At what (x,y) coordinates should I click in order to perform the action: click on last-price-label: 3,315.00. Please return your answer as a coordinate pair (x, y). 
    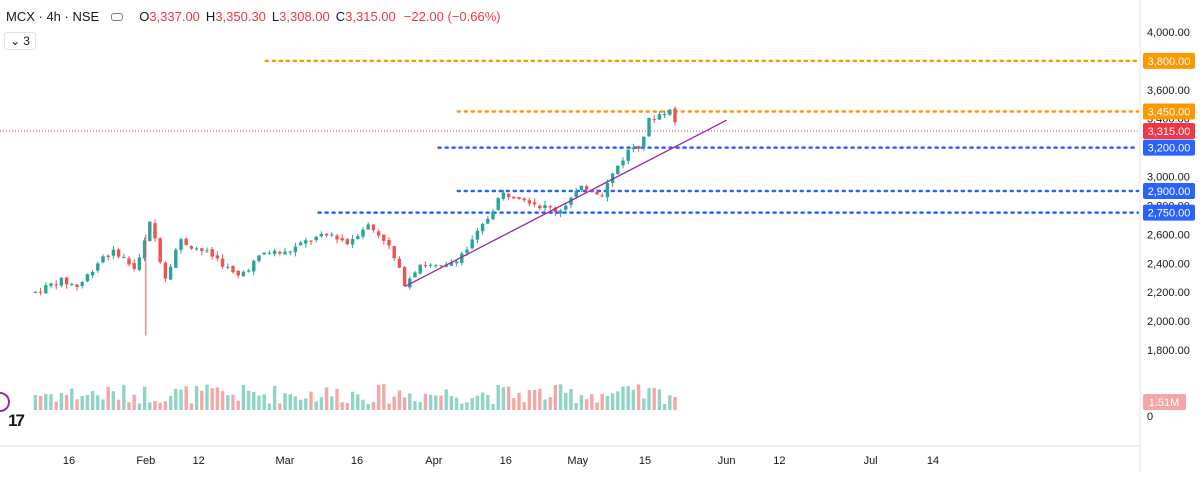
    Looking at the image, I should click on (1169, 132).